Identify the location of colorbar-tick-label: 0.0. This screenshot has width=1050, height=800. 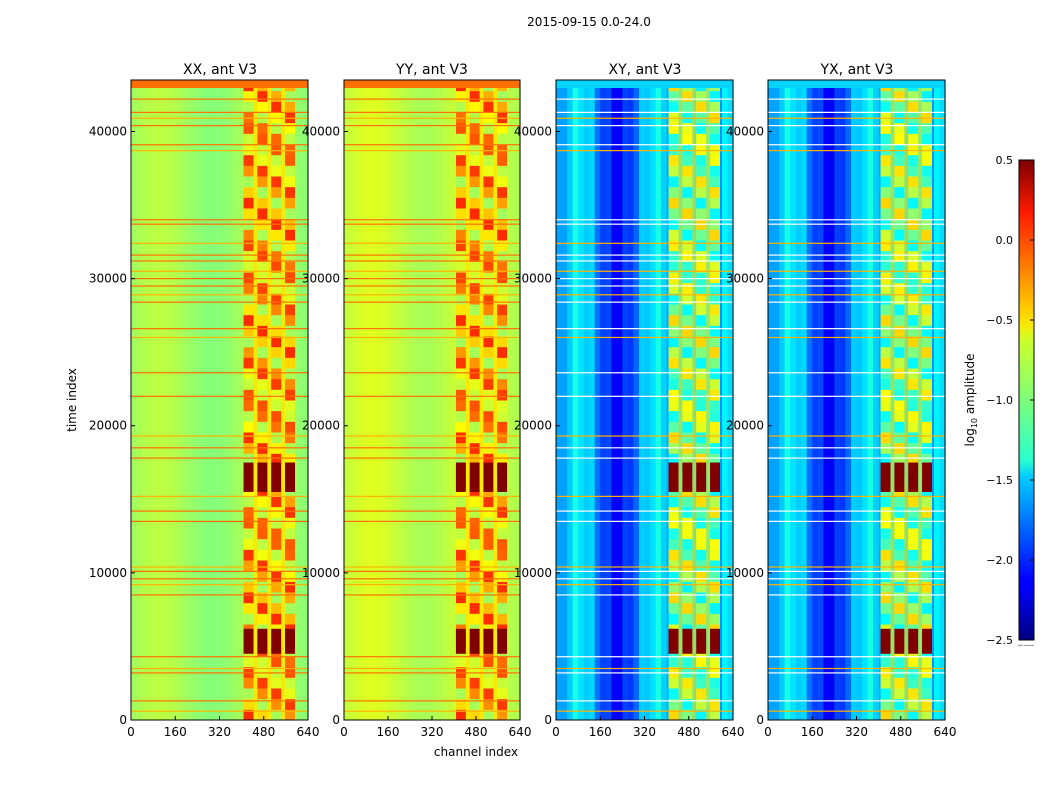
(1005, 240).